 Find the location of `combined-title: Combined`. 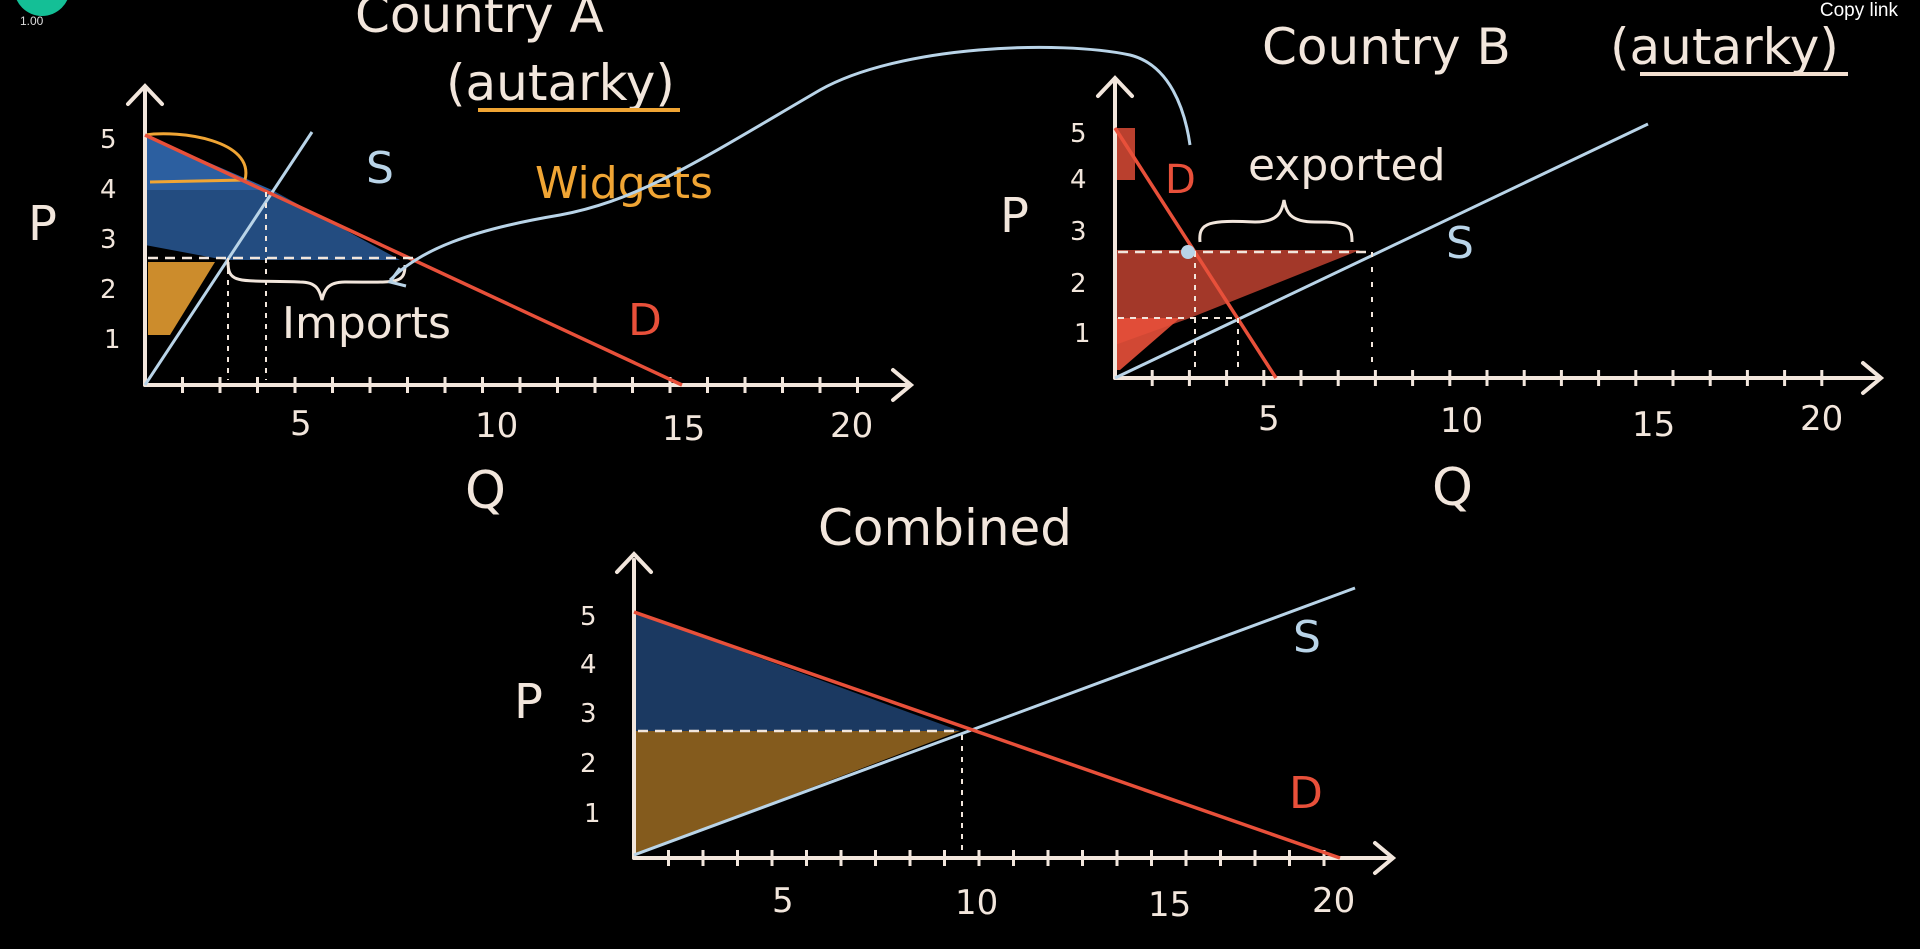

combined-title: Combined is located at coordinates (945, 528).